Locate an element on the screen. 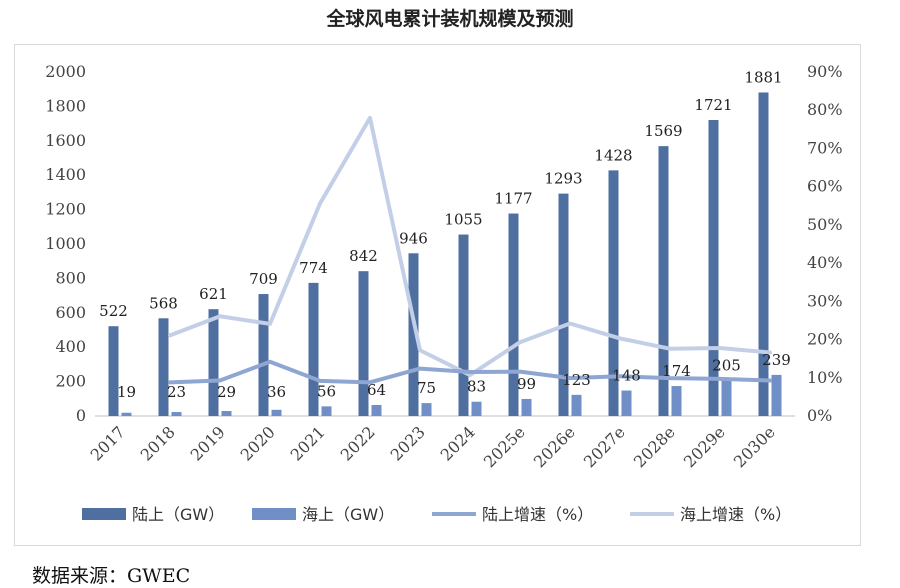 This screenshot has width=900, height=588. offshore-value-label: 23 is located at coordinates (176, 392).